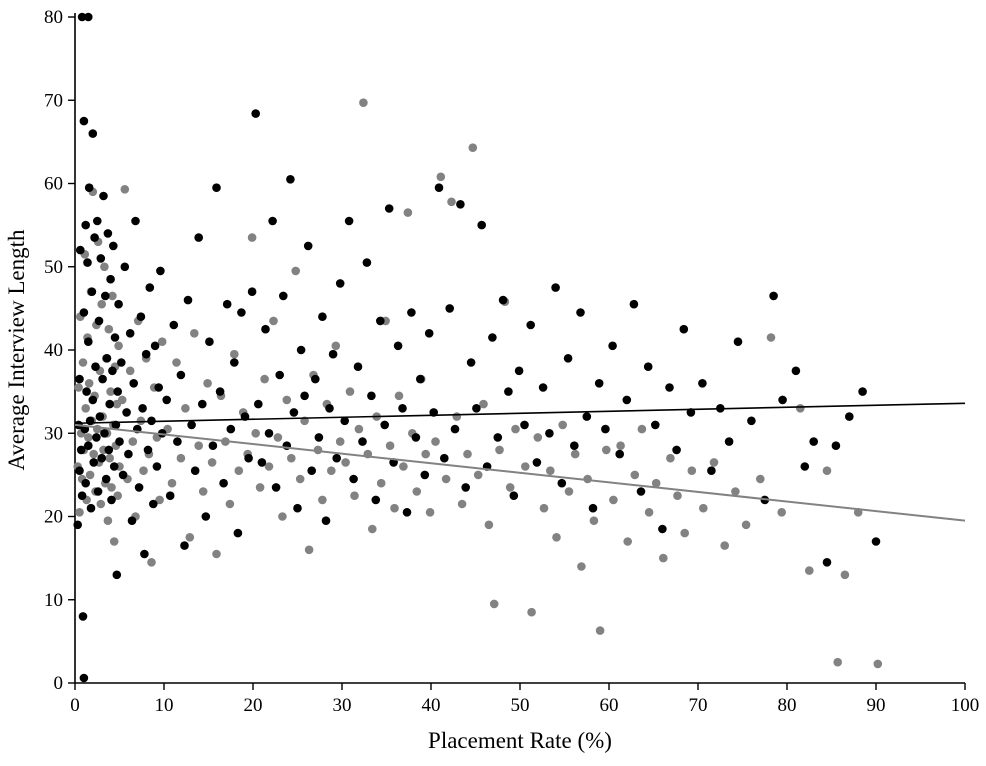  What do you see at coordinates (520, 705) in the screenshot?
I see `x-tick-label: 50` at bounding box center [520, 705].